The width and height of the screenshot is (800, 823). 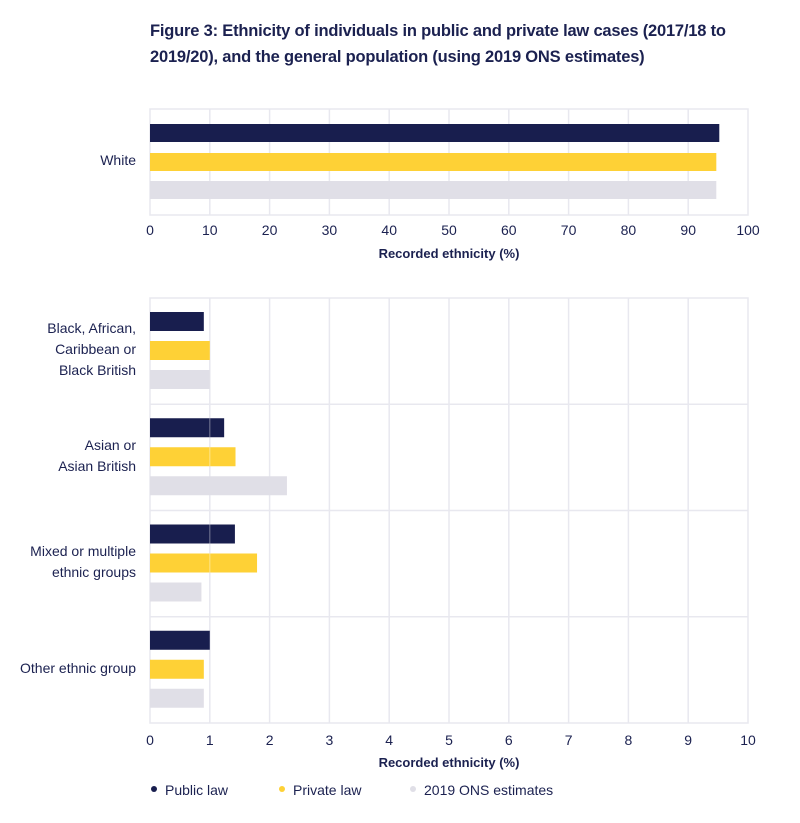 What do you see at coordinates (210, 740) in the screenshot?
I see `x-tick-label: 1` at bounding box center [210, 740].